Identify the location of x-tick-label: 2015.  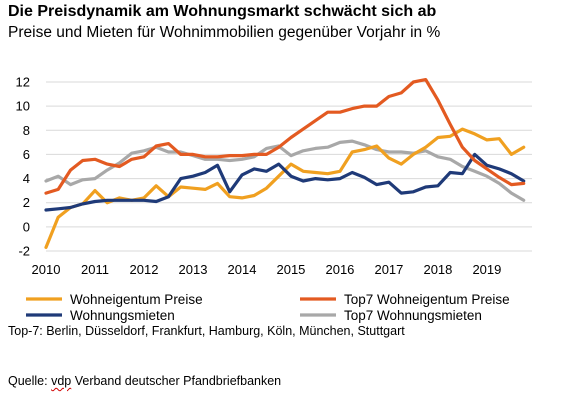
(290, 269).